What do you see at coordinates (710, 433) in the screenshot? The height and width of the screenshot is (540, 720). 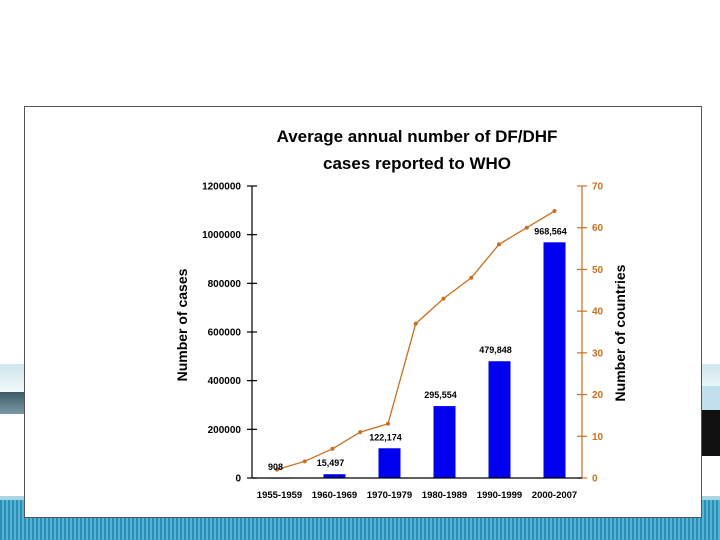 I see `slide-decoration-right-dark` at bounding box center [710, 433].